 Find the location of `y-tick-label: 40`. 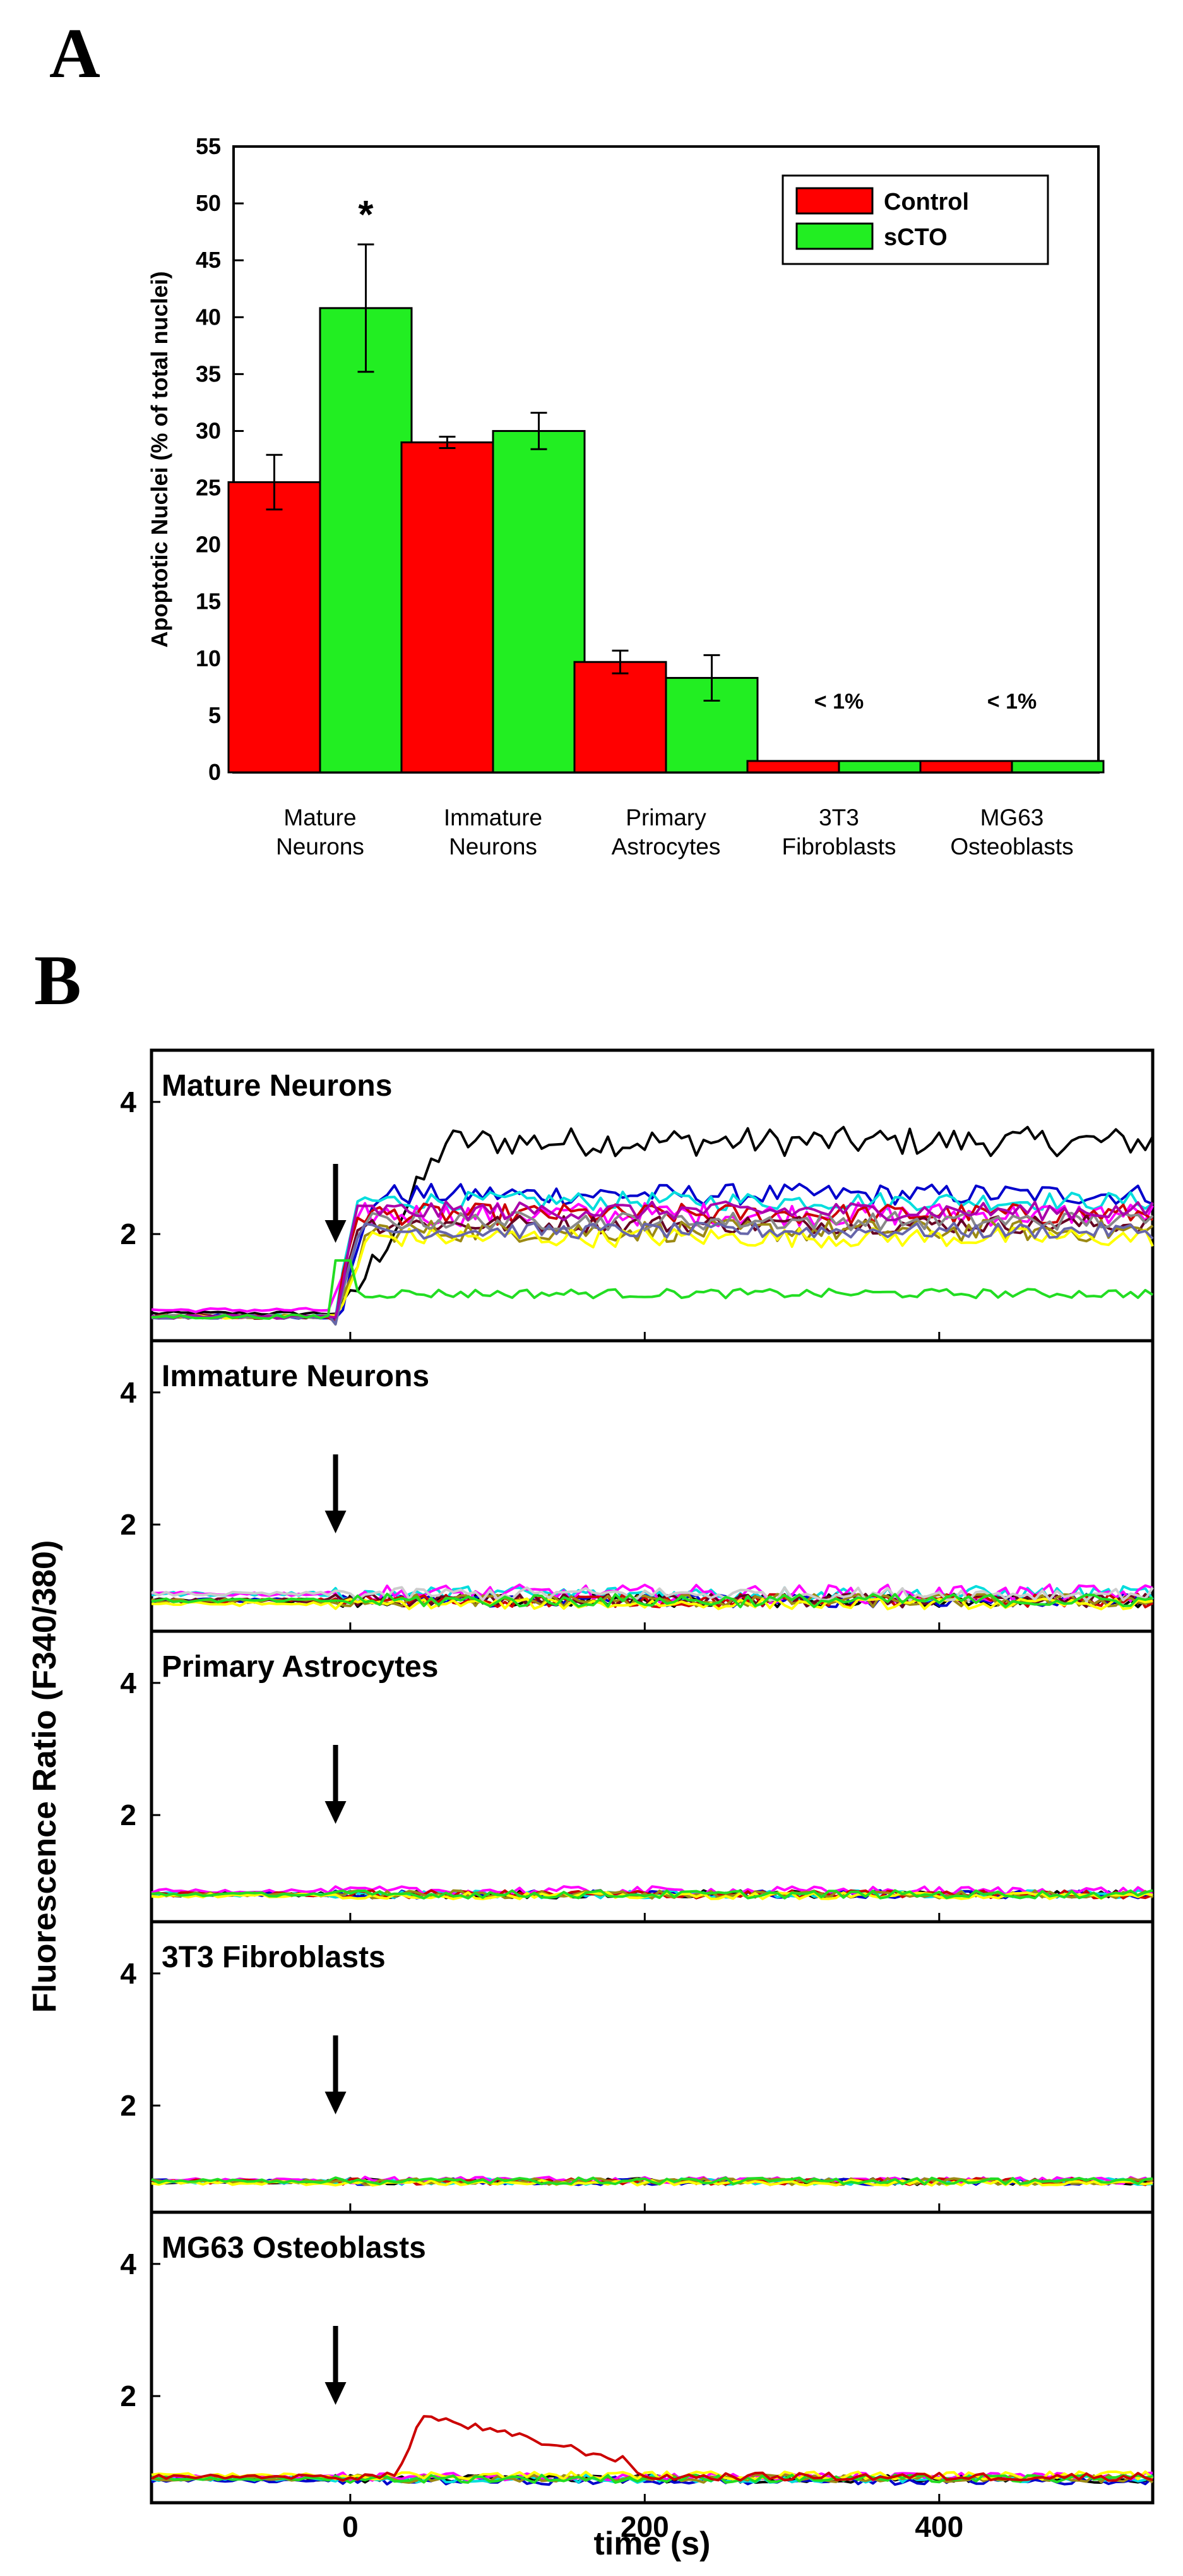

y-tick-label: 40 is located at coordinates (208, 317).